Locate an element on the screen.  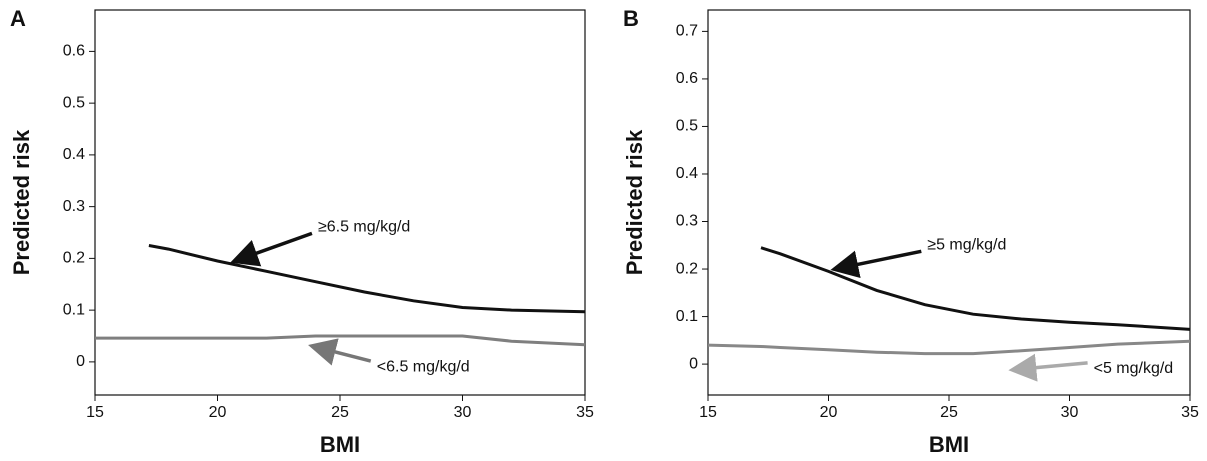
annotation: <6.5 mg/kg/d is located at coordinates (423, 366).